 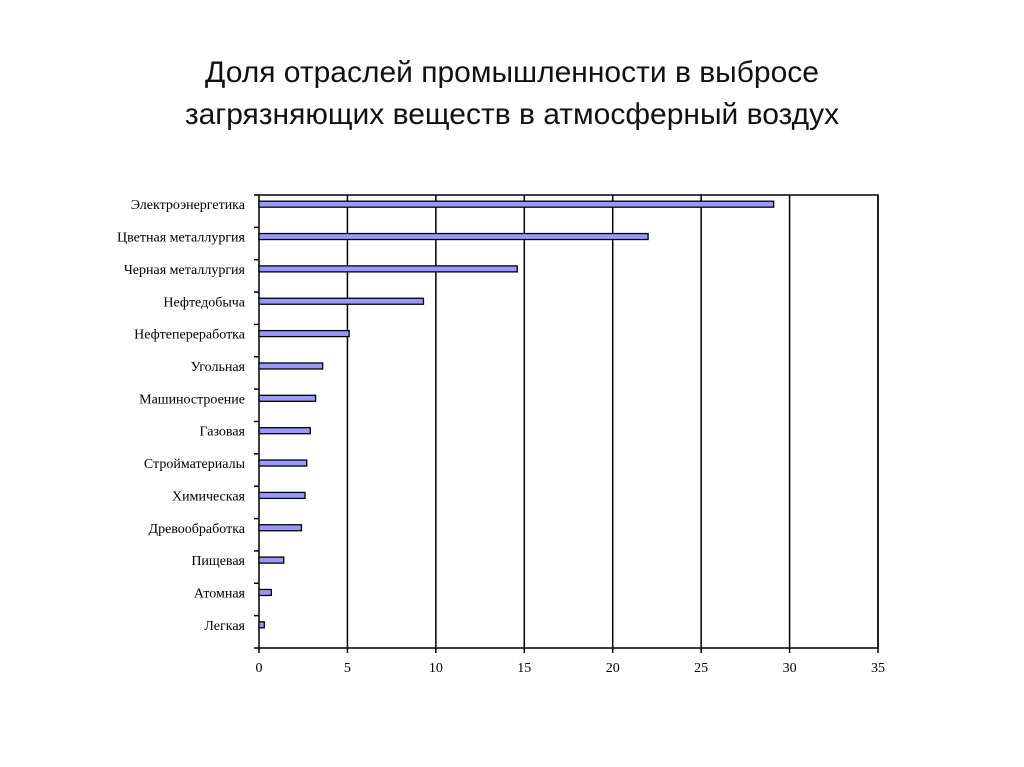 I want to click on x-tick-label: 25, so click(x=701, y=668).